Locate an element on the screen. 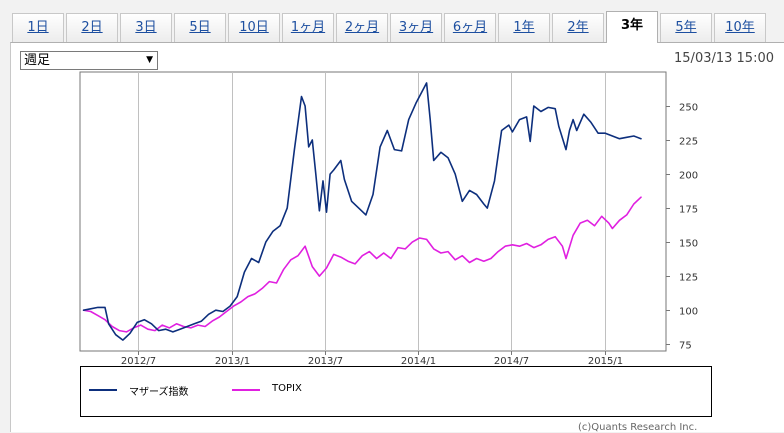 The width and height of the screenshot is (784, 433). x-tick-label: 2014/1 is located at coordinates (418, 361).